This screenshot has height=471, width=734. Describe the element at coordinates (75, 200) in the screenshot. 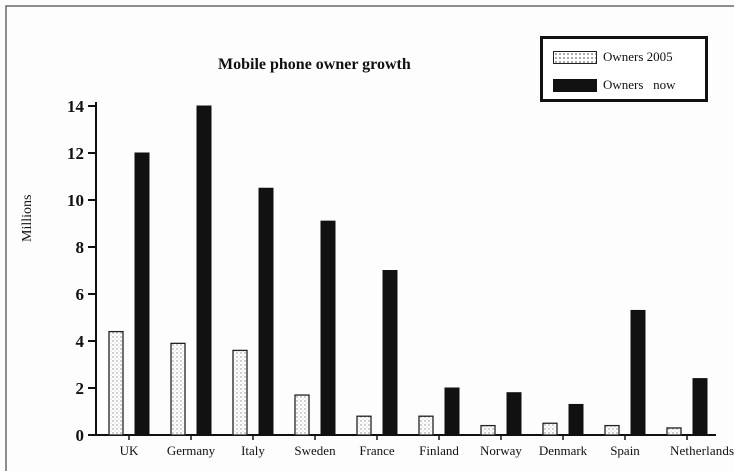

I see `y-tick-label: 10` at that location.